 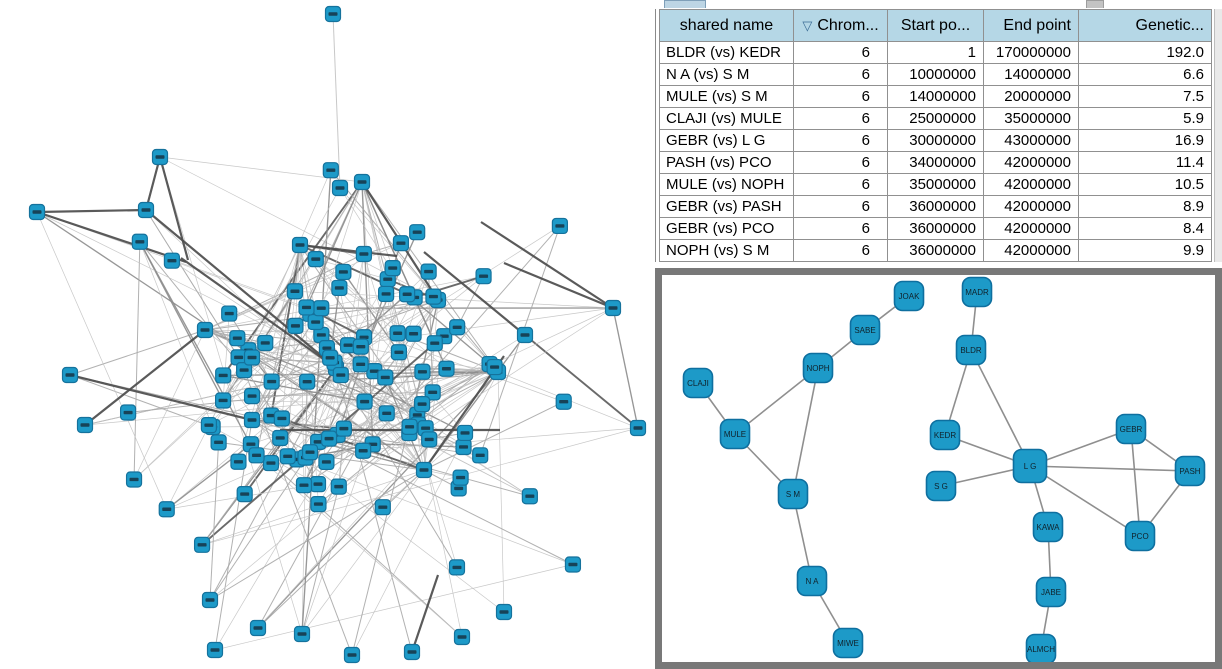 I want to click on node-SG: S G, so click(x=941, y=486).